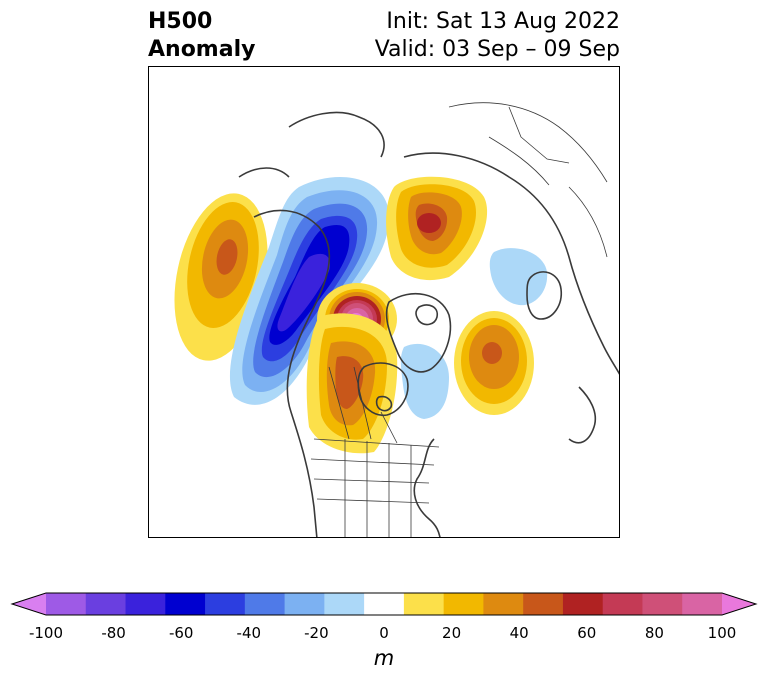 This screenshot has width=768, height=684. What do you see at coordinates (739, 604) in the screenshot?
I see `colorbar-extend-max` at bounding box center [739, 604].